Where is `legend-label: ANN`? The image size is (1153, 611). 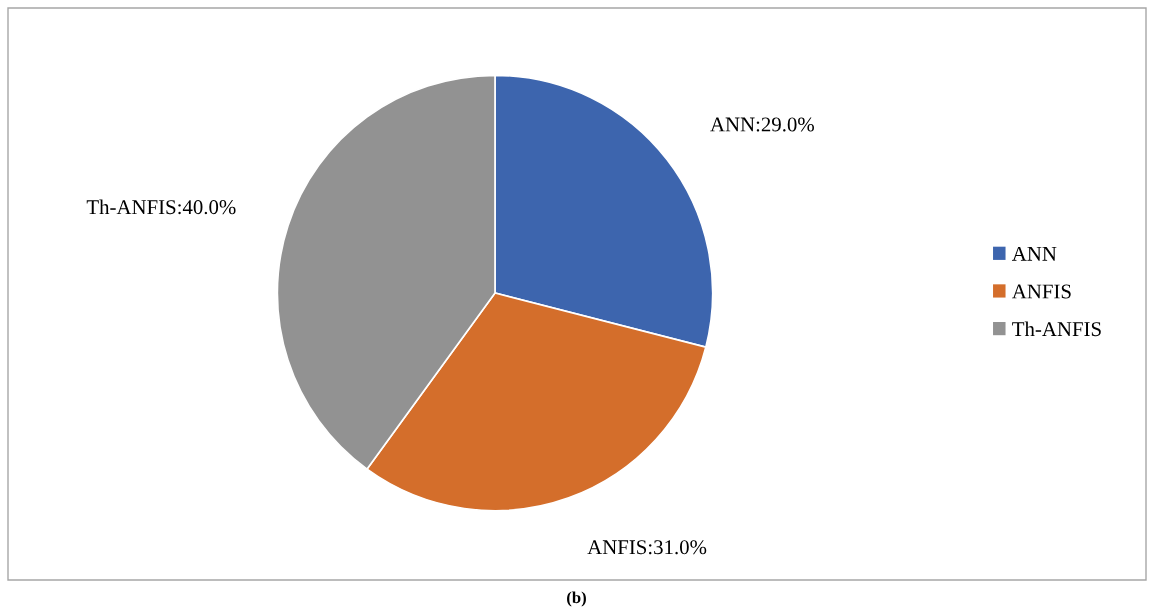 legend-label: ANN is located at coordinates (1034, 253).